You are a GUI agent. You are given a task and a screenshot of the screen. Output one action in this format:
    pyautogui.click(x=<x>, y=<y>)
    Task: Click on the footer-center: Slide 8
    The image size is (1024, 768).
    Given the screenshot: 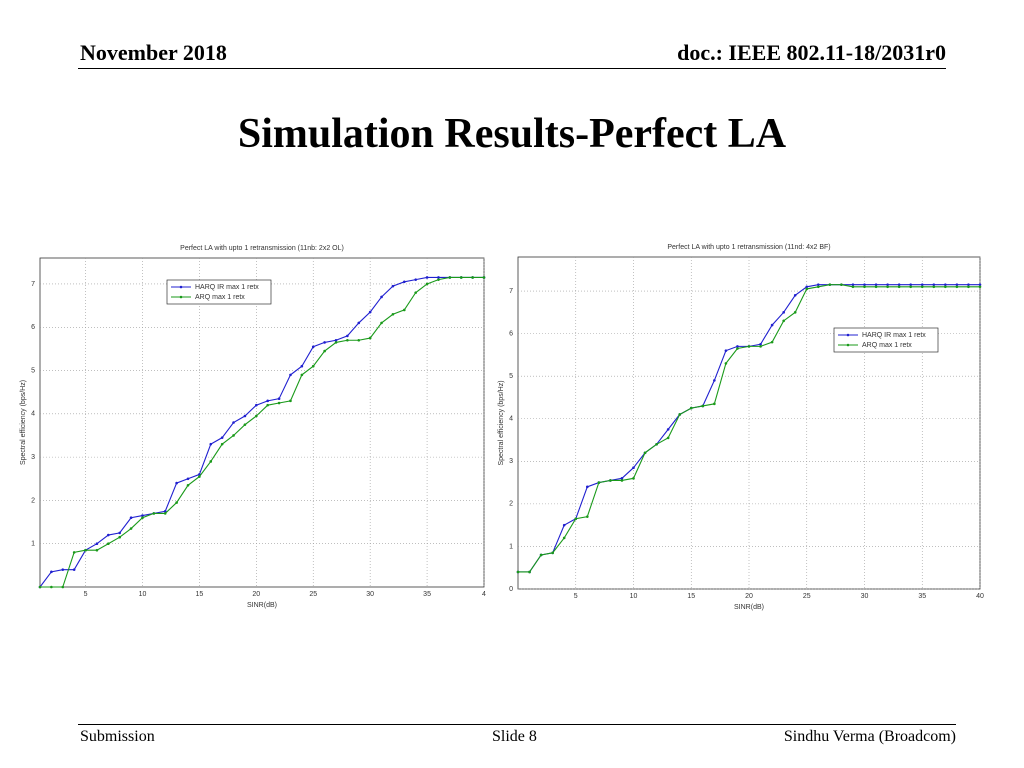 What is the action you would take?
    pyautogui.click(x=514, y=736)
    